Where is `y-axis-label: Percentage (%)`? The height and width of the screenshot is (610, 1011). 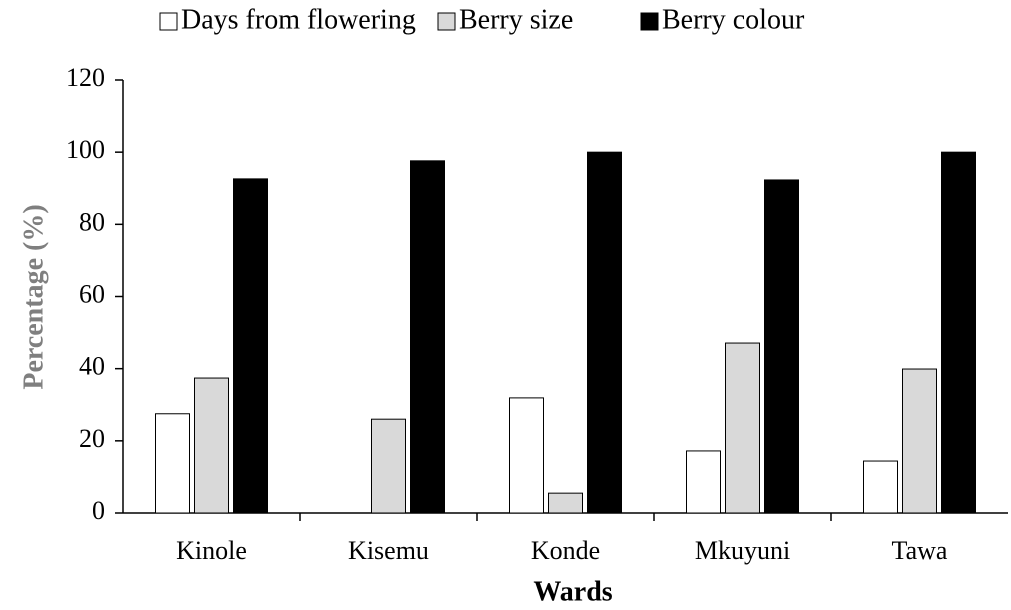
y-axis-label: Percentage (%) is located at coordinates (33, 296).